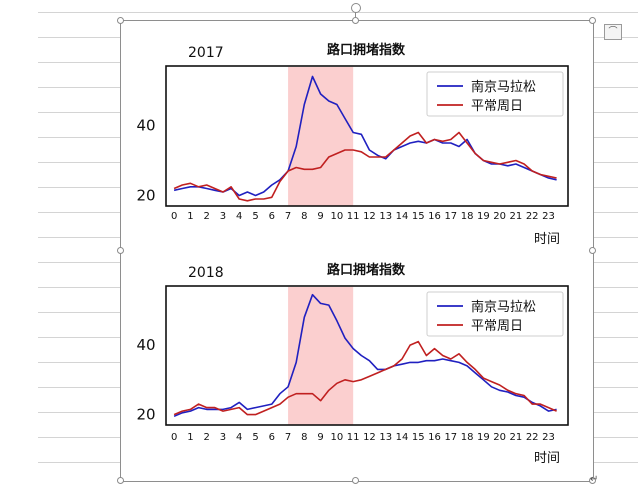 This screenshot has width=640, height=491. Describe the element at coordinates (120, 480) in the screenshot. I see `resize-handle-bottom-left` at that location.